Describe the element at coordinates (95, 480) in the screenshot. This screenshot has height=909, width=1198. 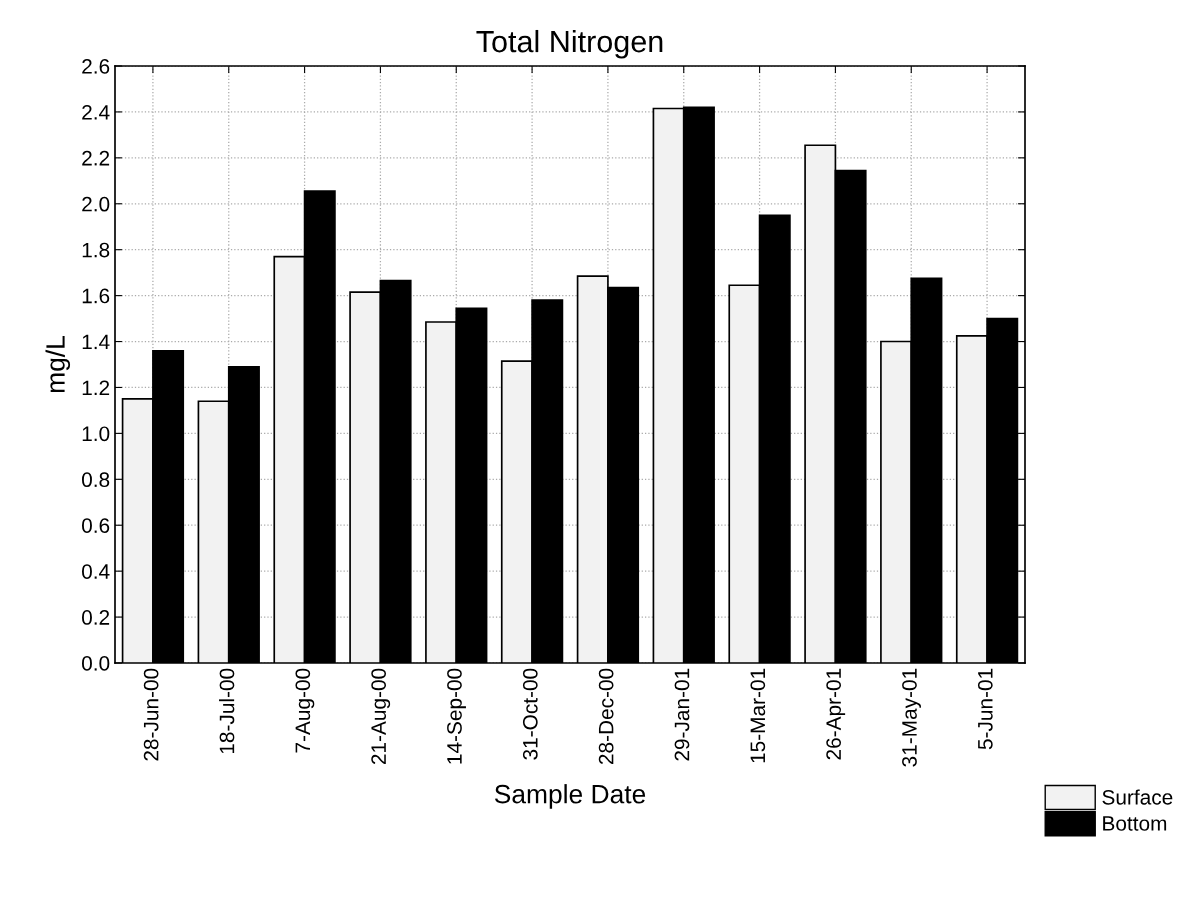
I see `y-tick-label: 0.8` at that location.